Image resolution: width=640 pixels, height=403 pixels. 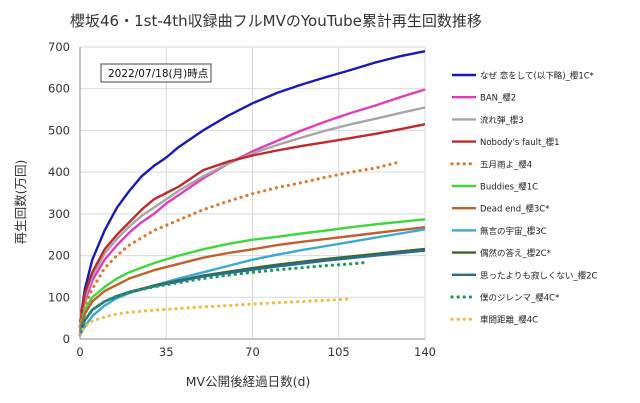 I want to click on date-annotation: 2022/07/18(月)時点, so click(x=156, y=73).